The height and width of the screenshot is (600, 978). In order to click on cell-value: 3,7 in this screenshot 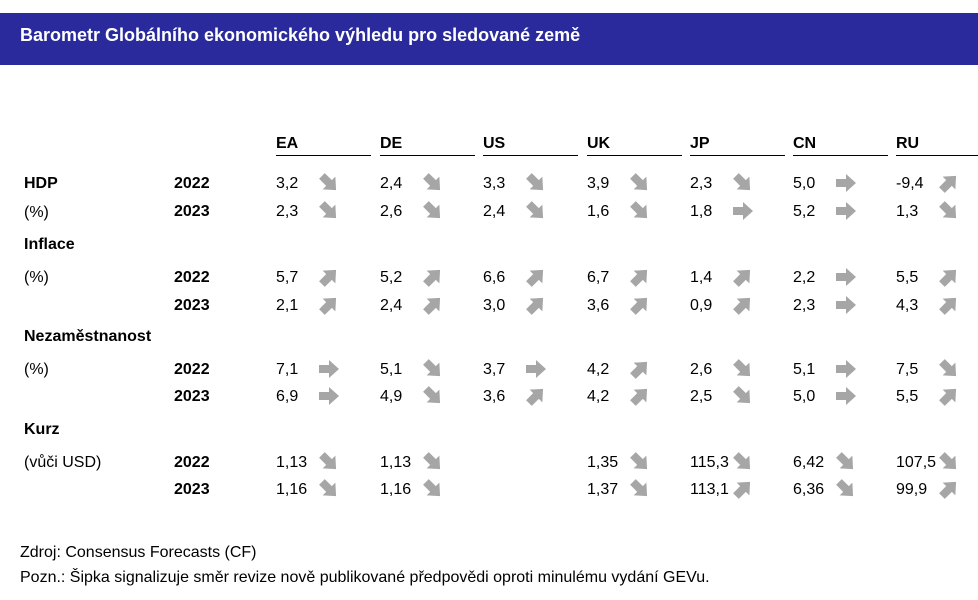, I will do `click(494, 369)`.